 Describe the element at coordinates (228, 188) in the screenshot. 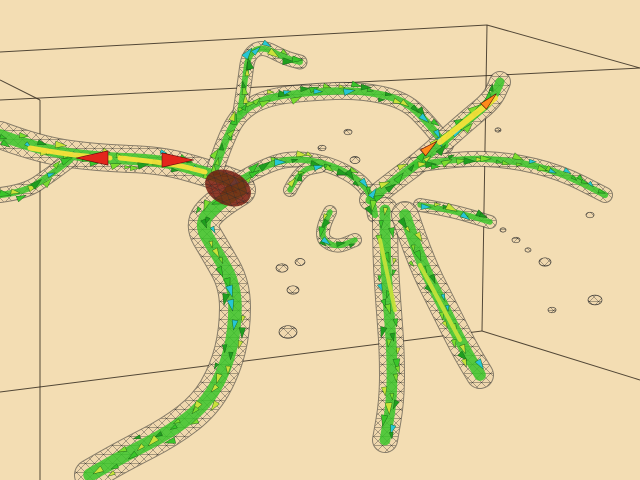

I see `aneurysm-mesh` at that location.